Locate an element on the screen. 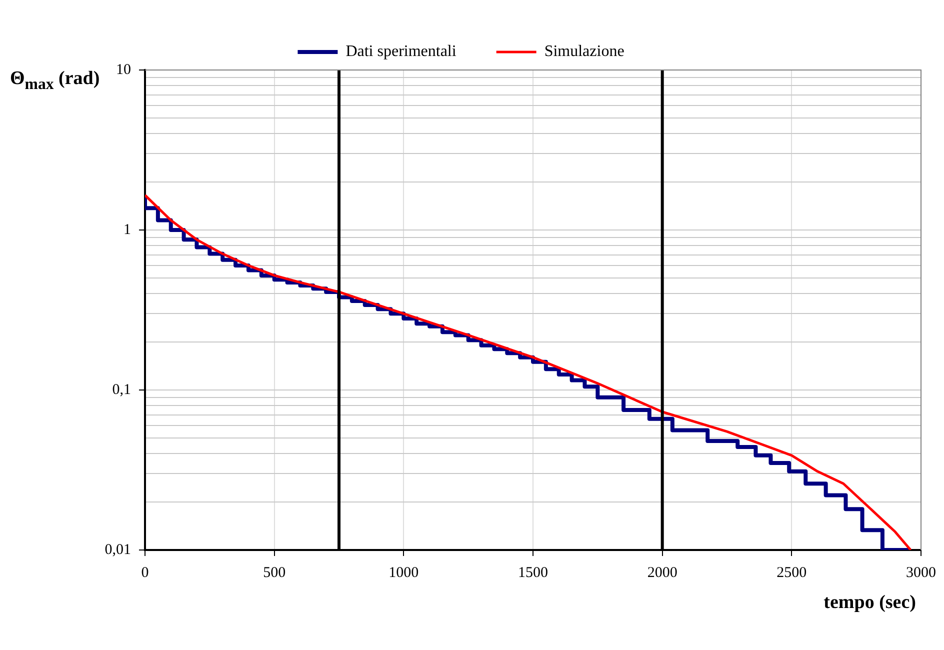 The image size is (944, 650). y-axis-title: Θ$_{max}$ (rad) is located at coordinates (55, 81).